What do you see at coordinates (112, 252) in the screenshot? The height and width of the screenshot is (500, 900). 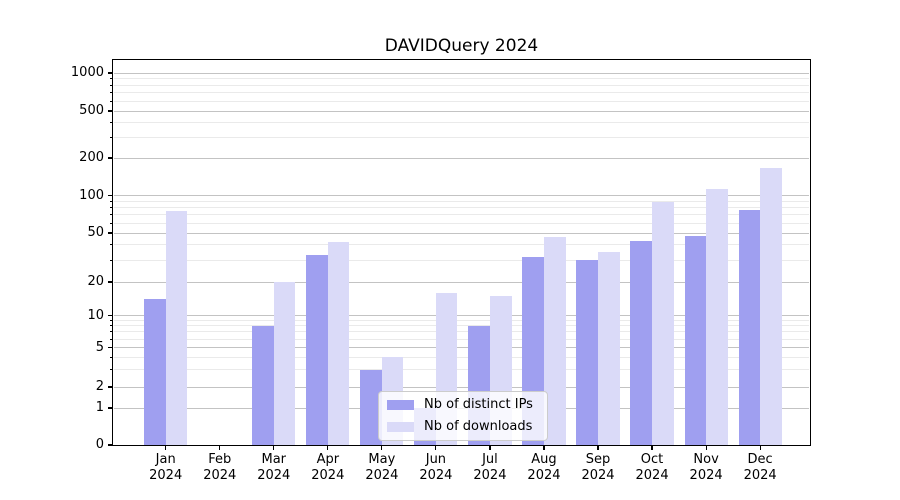 I see `axis-spine-left` at bounding box center [112, 252].